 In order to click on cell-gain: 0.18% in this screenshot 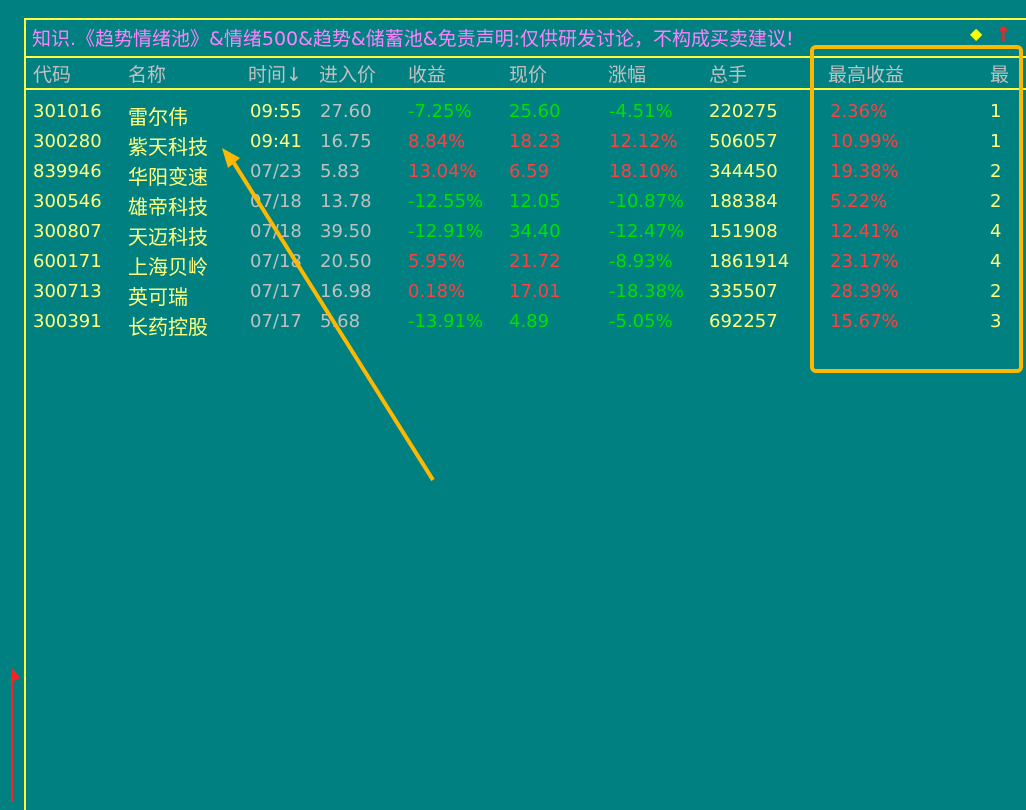, I will do `click(437, 291)`.